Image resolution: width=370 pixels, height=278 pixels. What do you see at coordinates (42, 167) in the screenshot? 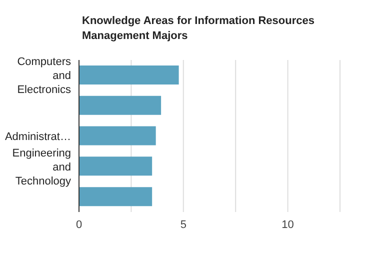
I see `y-tick-label: Engineering and Technology` at bounding box center [42, 167].